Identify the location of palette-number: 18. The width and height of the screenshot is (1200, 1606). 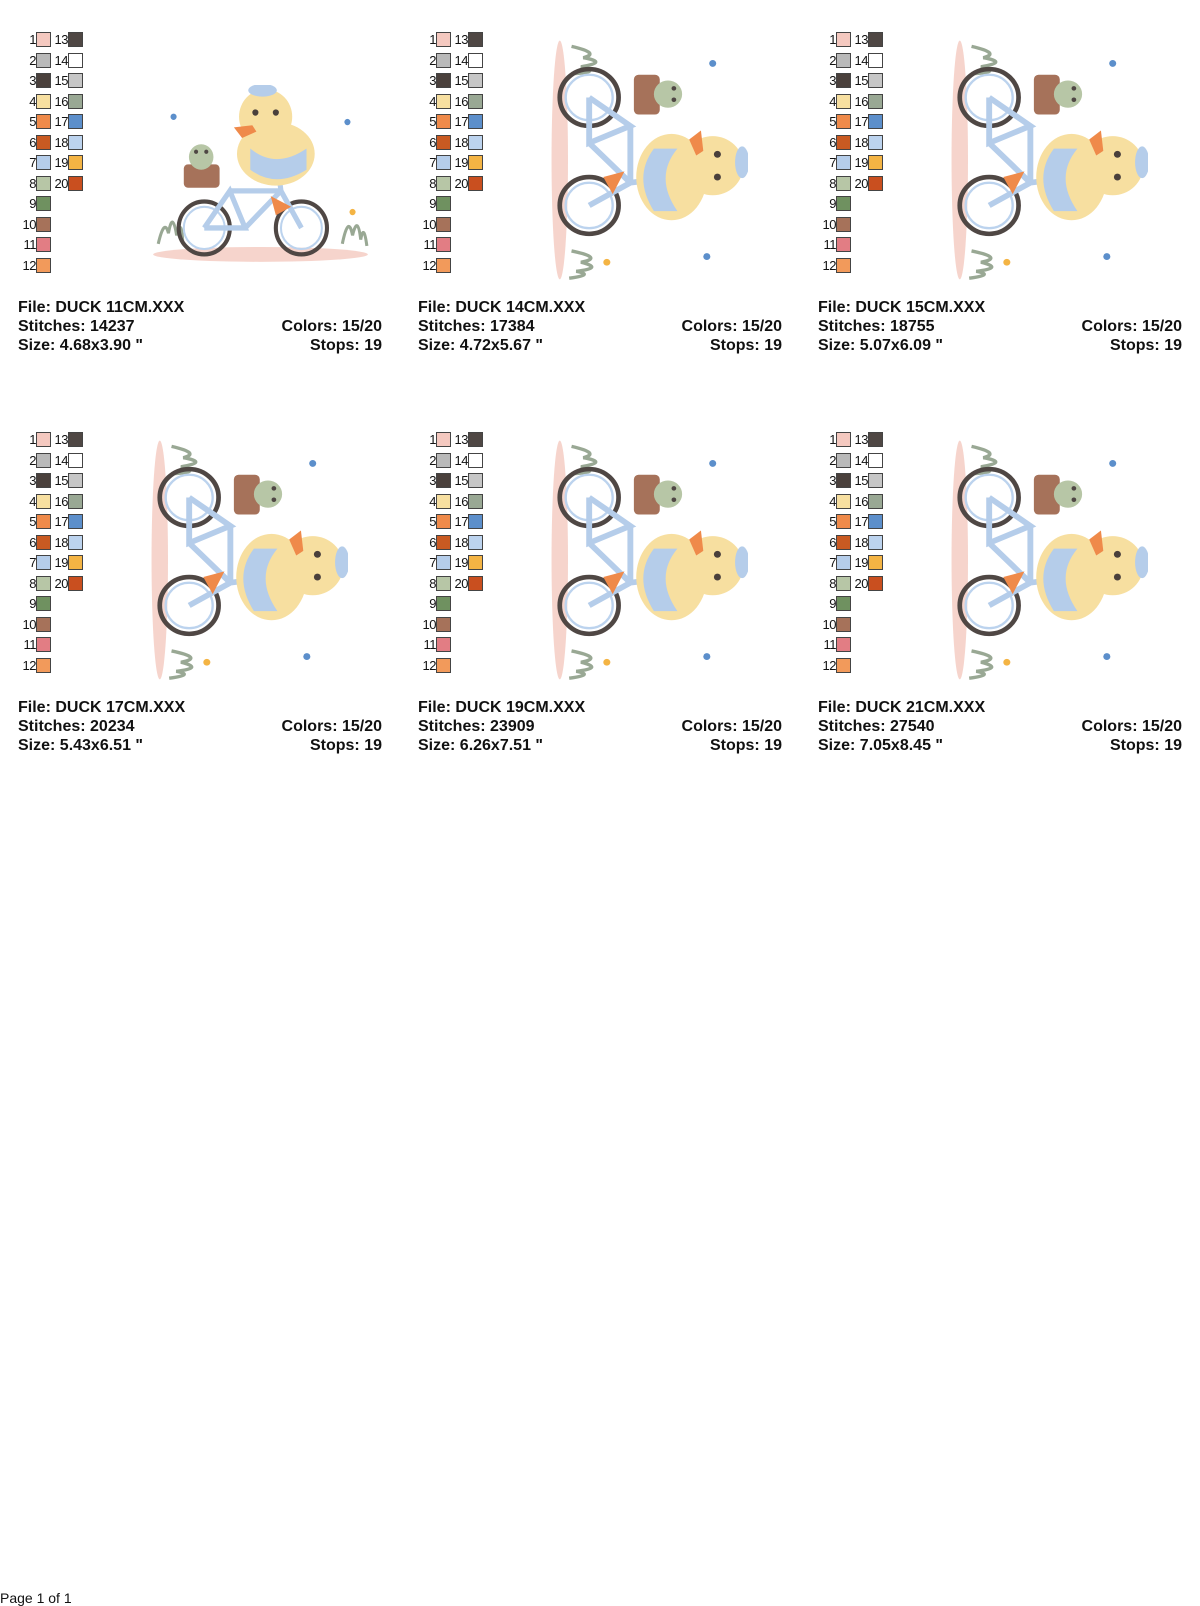
(461, 542).